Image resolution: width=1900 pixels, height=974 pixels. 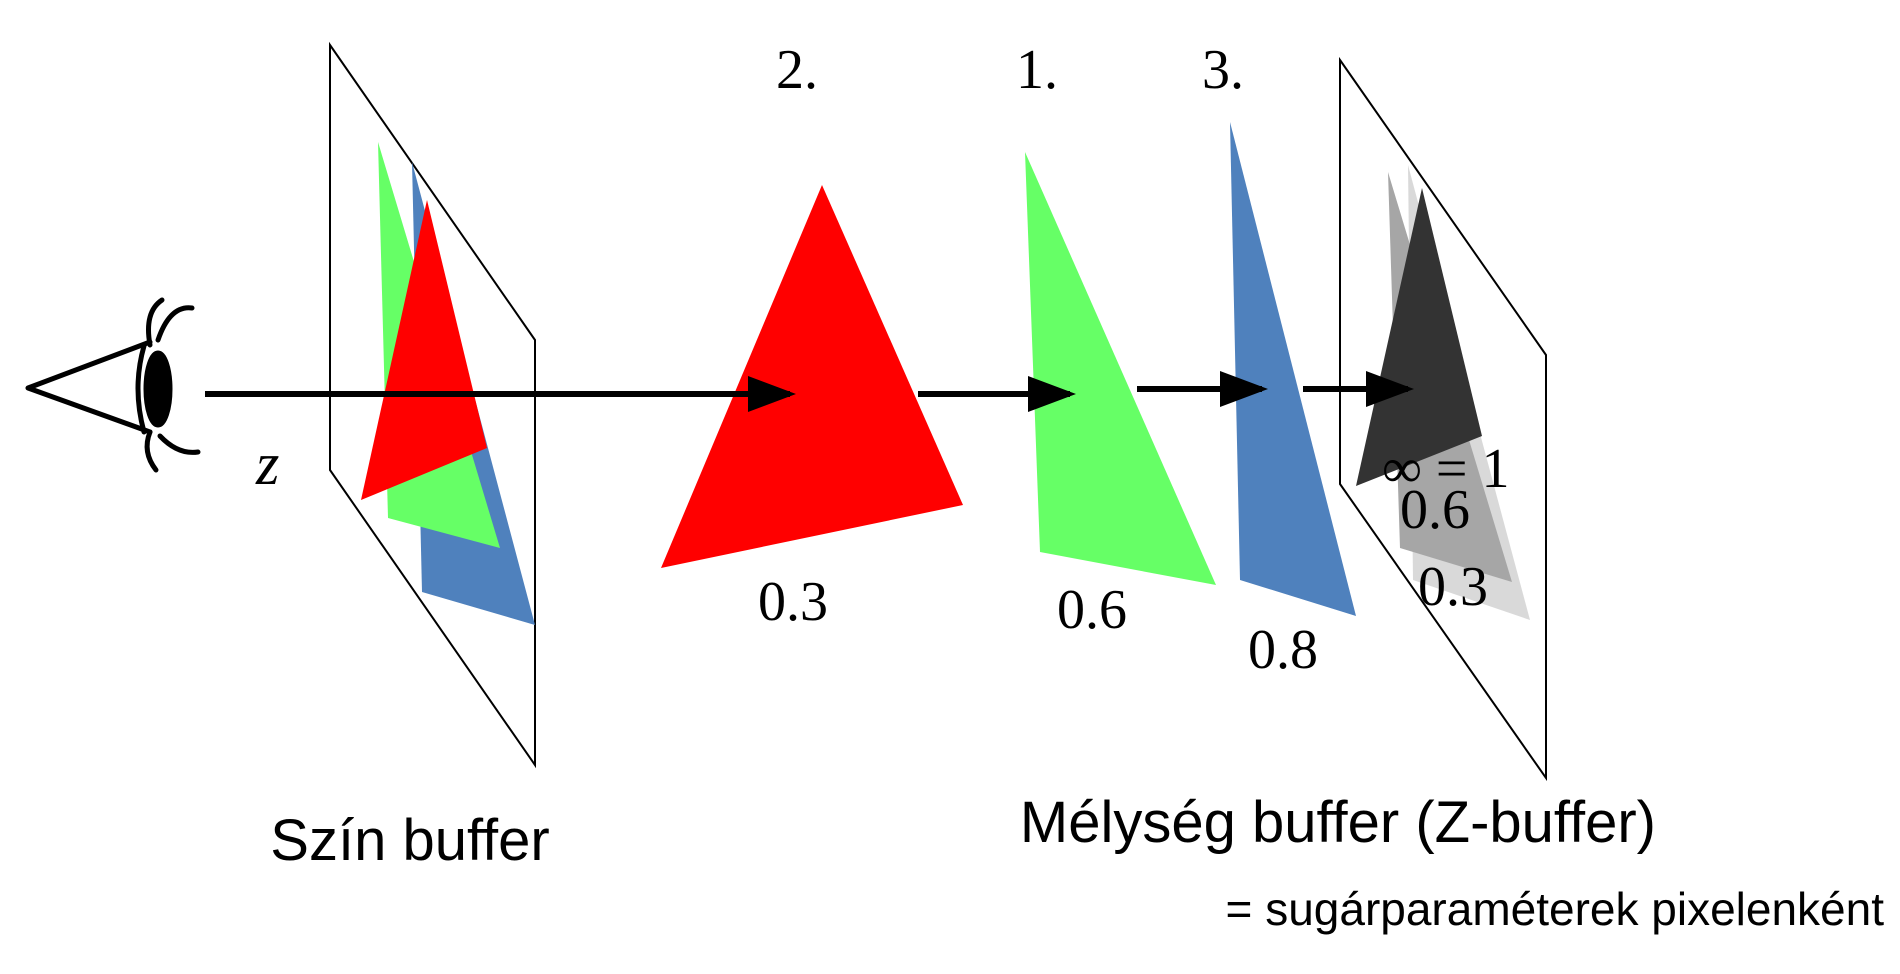 What do you see at coordinates (1446, 469) in the screenshot?
I see `zbuffer-value-infinity: ∞ = 1` at bounding box center [1446, 469].